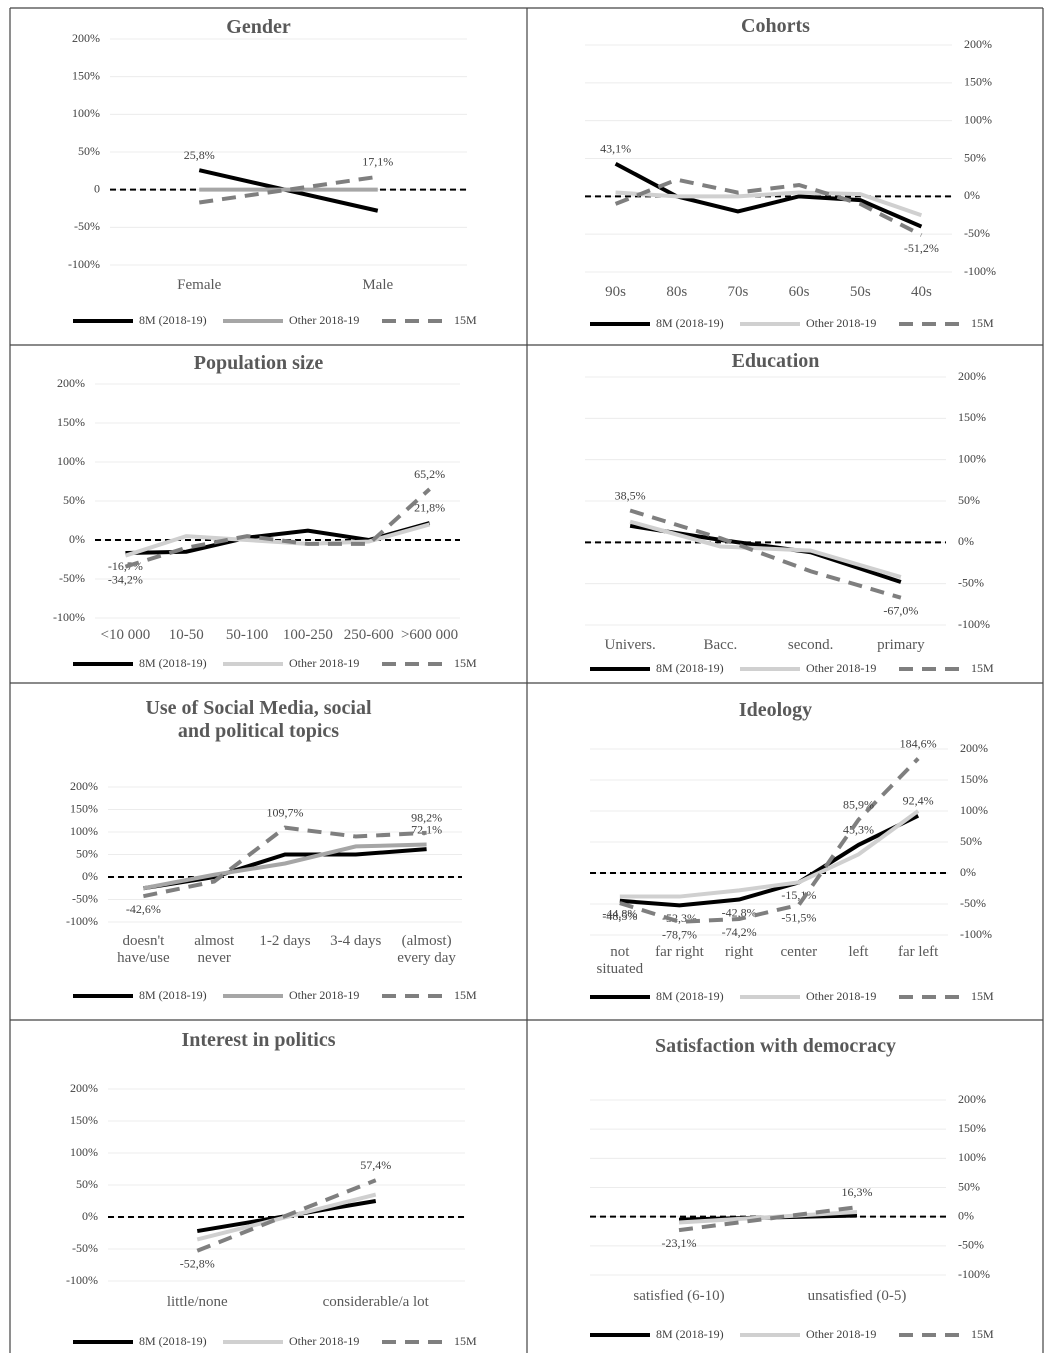 The image size is (1044, 1353). What do you see at coordinates (143, 950) in the screenshot?
I see `x-tick-label: doesn't have/use` at bounding box center [143, 950].